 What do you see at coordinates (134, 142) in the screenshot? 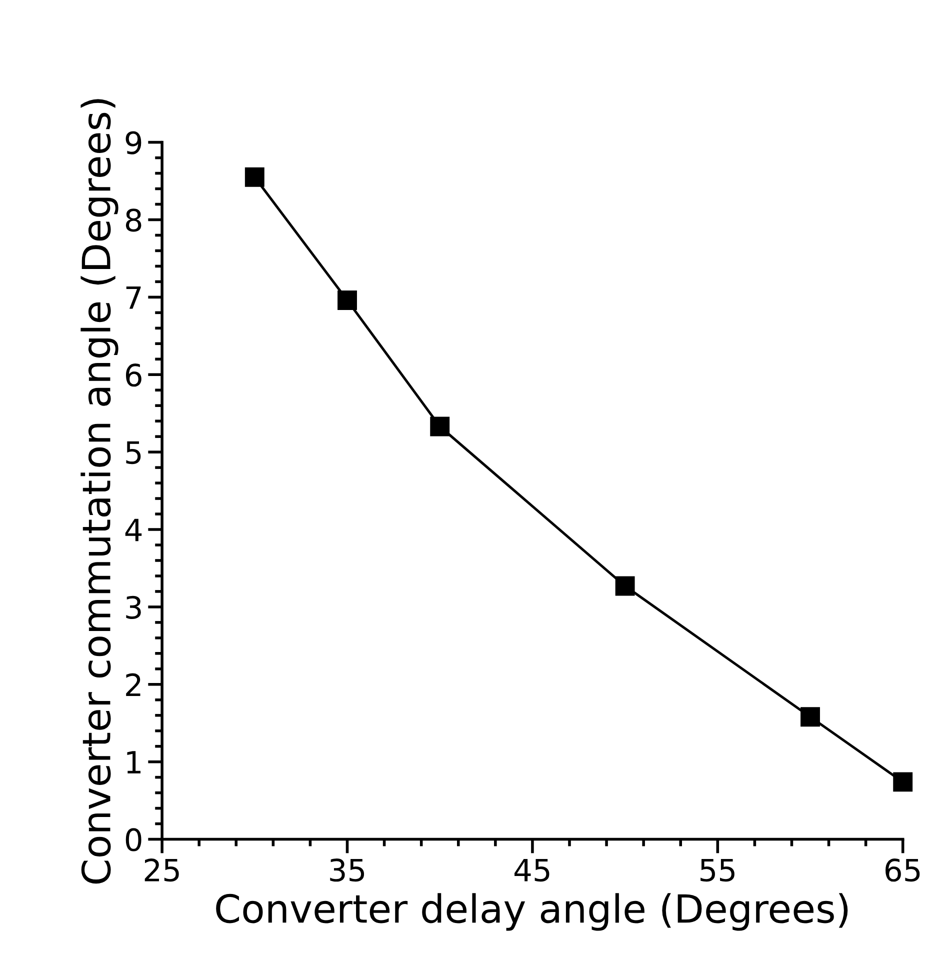
I see `y-tick-label: 9` at bounding box center [134, 142].